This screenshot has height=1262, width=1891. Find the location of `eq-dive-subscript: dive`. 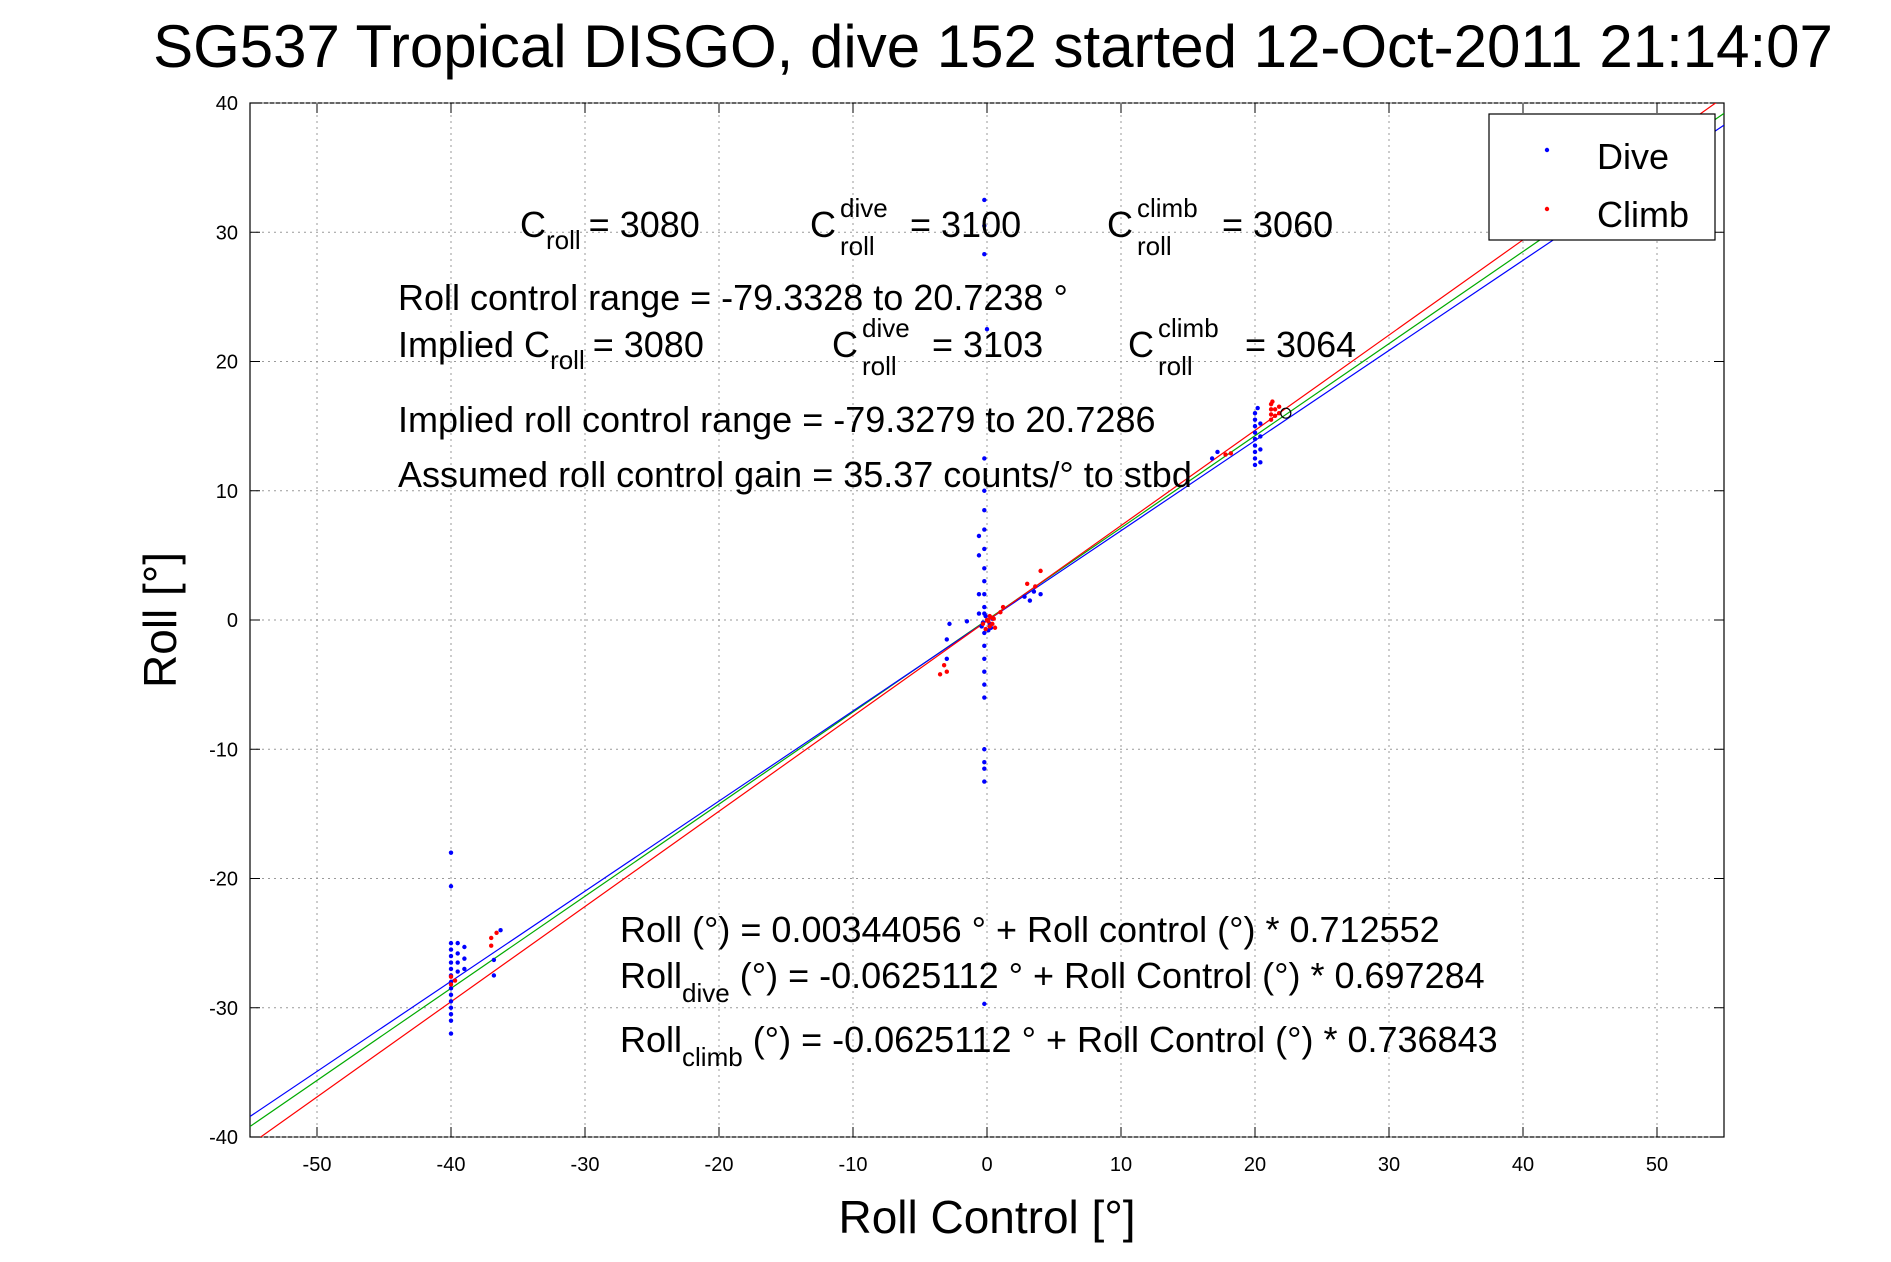

eq-dive-subscript: dive is located at coordinates (706, 993).